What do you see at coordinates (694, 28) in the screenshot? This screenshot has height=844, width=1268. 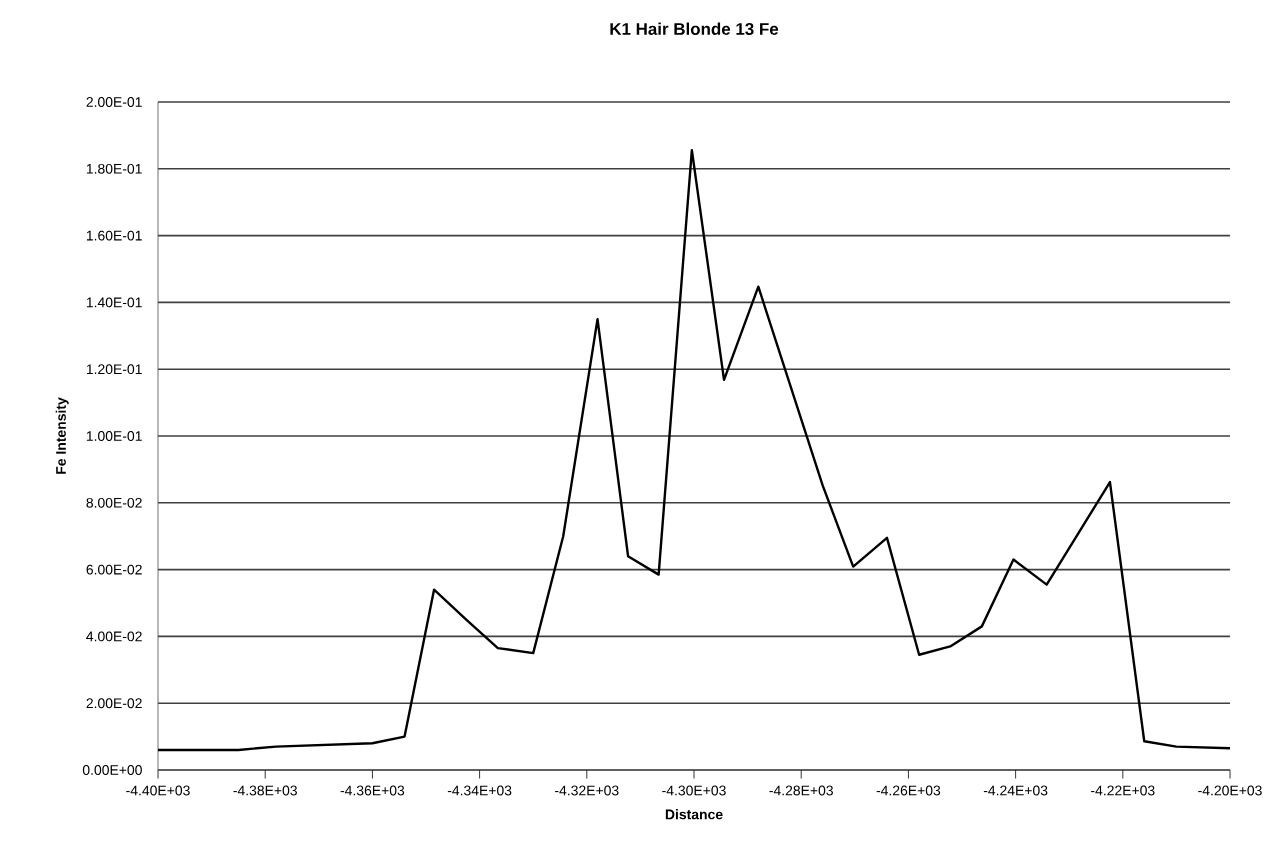 I see `chart-title: K1 Hair Blonde 13 Fe` at bounding box center [694, 28].